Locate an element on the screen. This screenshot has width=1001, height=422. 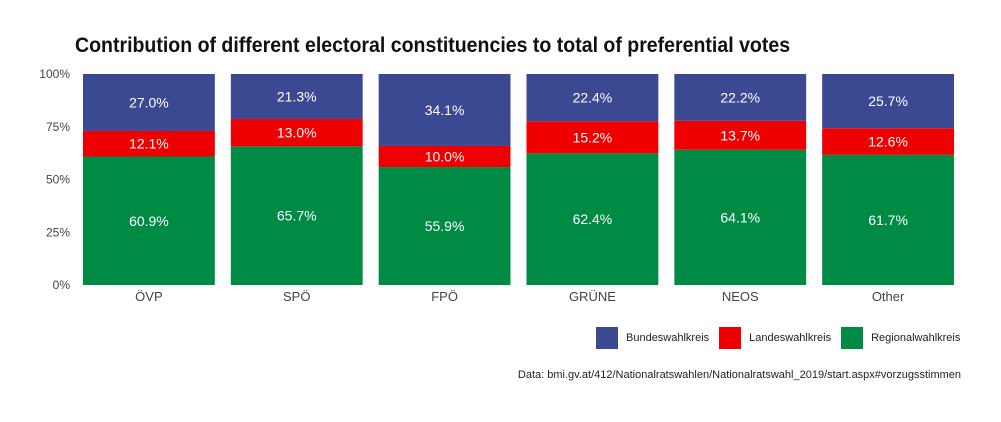
data-label: 13.7% is located at coordinates (740, 135).